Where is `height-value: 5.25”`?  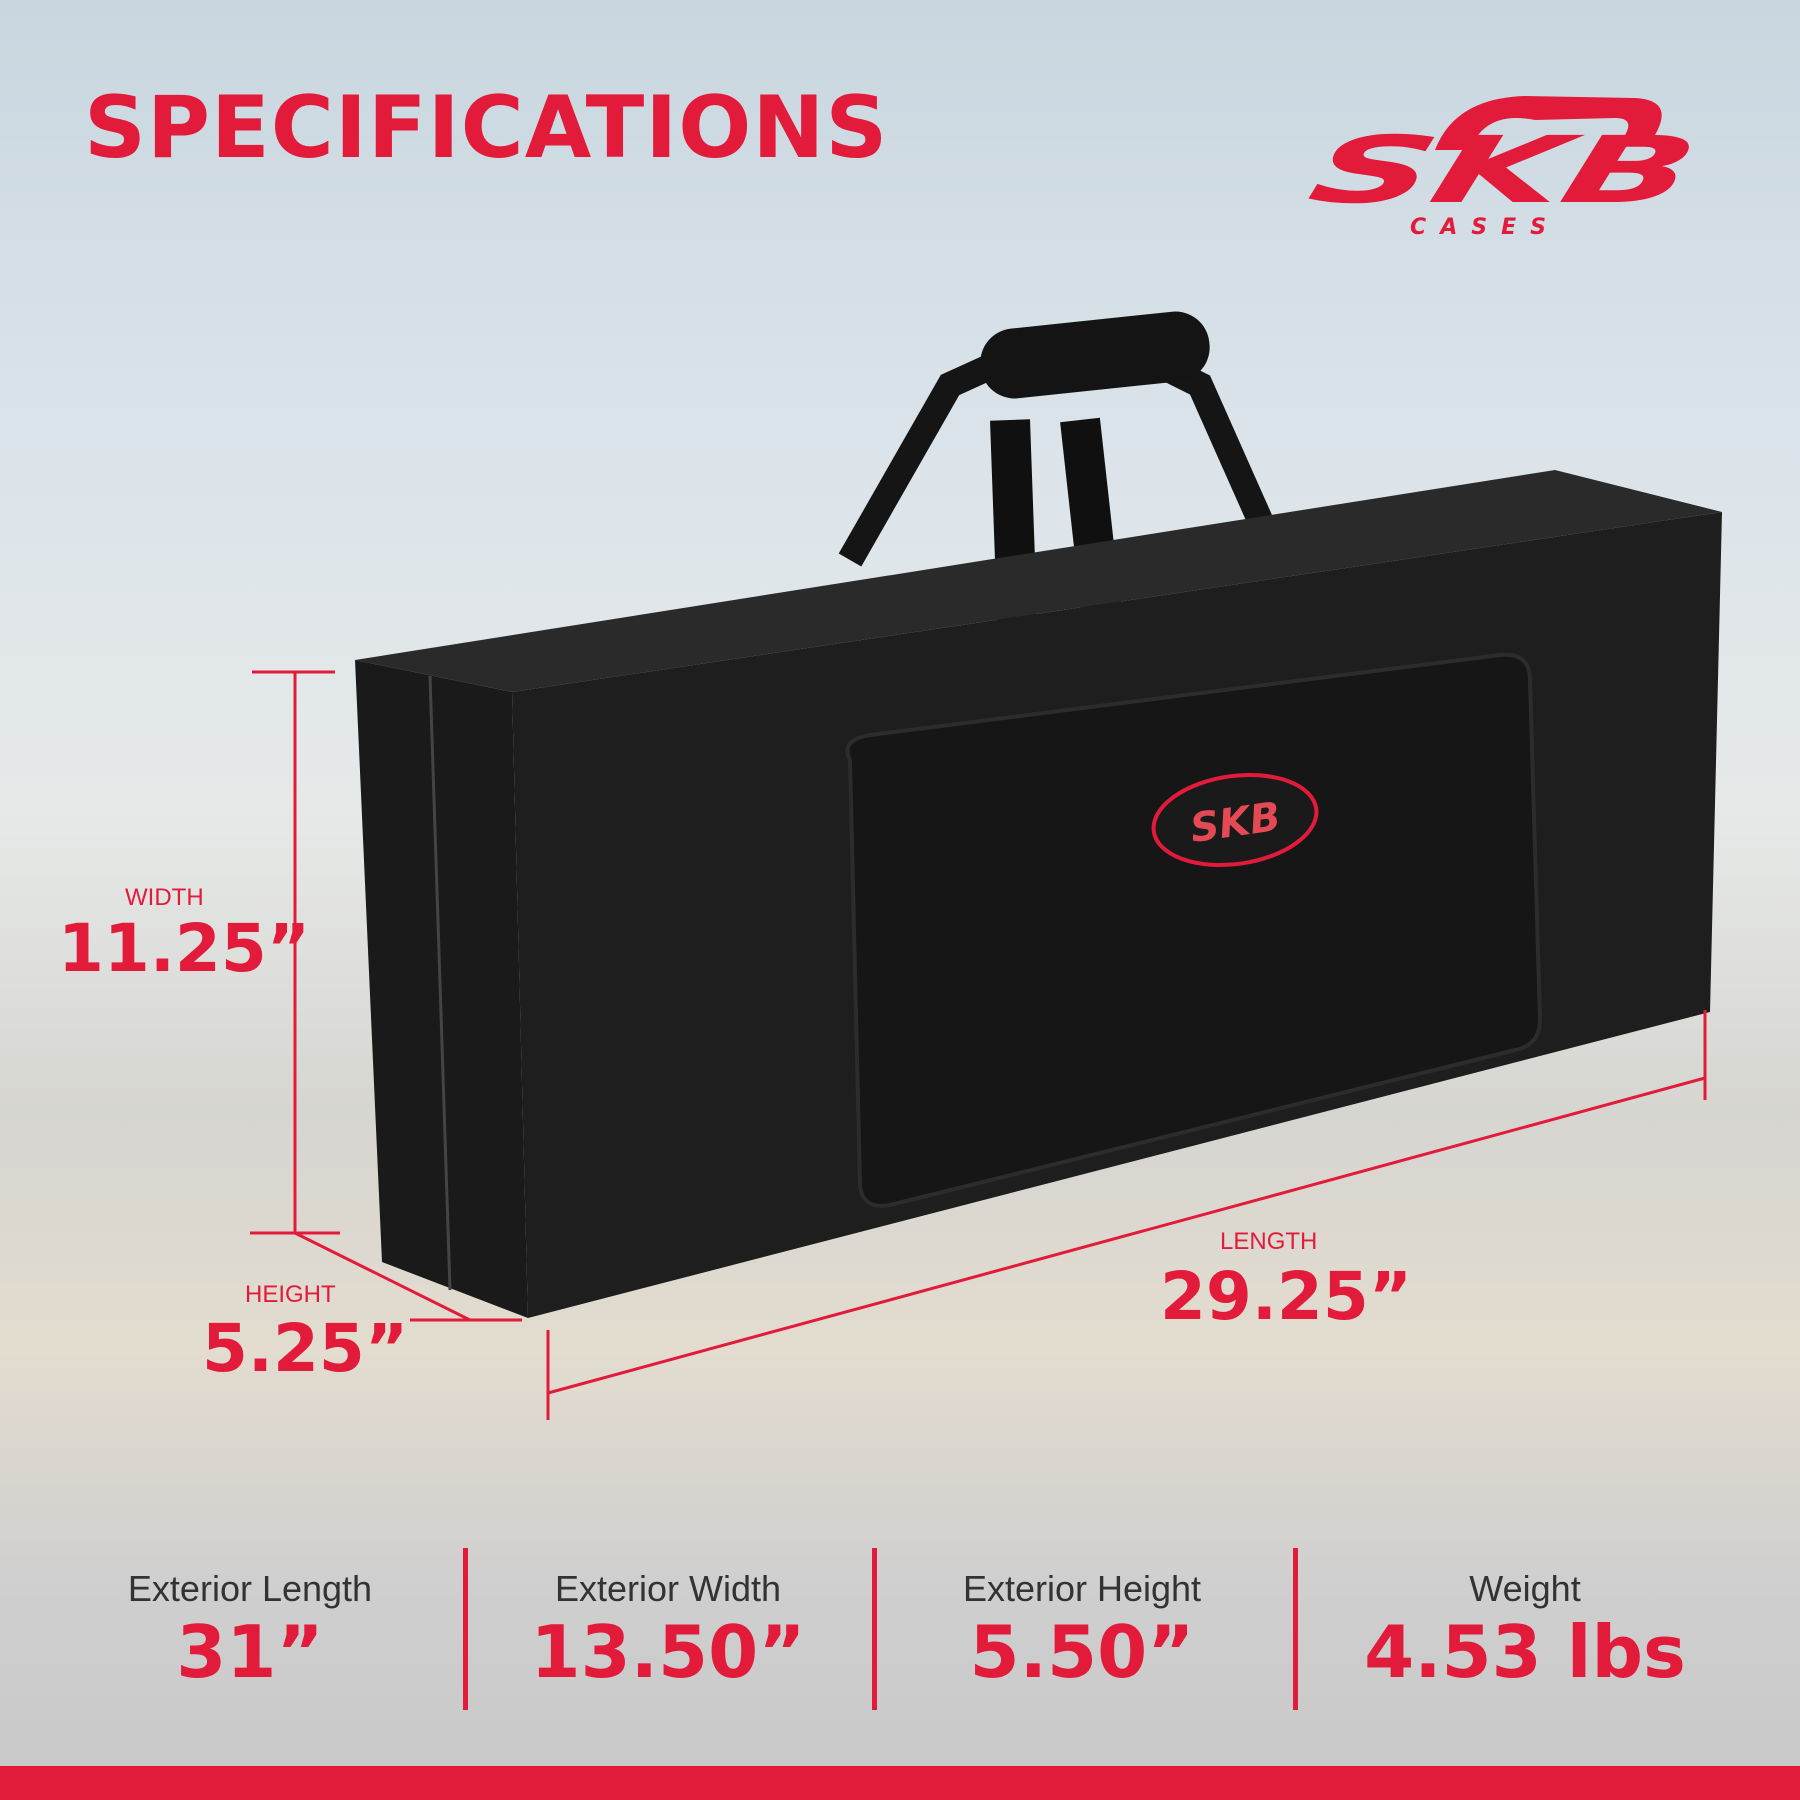
height-value: 5.25” is located at coordinates (305, 1348).